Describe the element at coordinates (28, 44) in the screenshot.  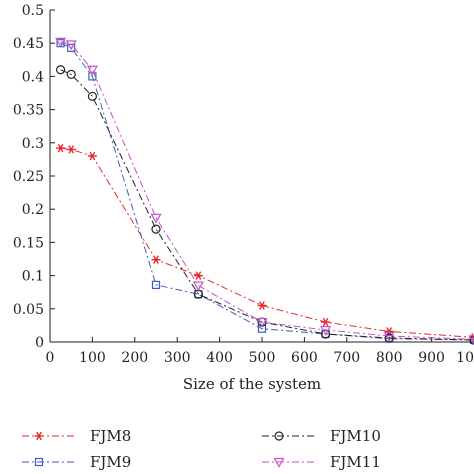
I see `y-tick-label: 0.45` at that location.